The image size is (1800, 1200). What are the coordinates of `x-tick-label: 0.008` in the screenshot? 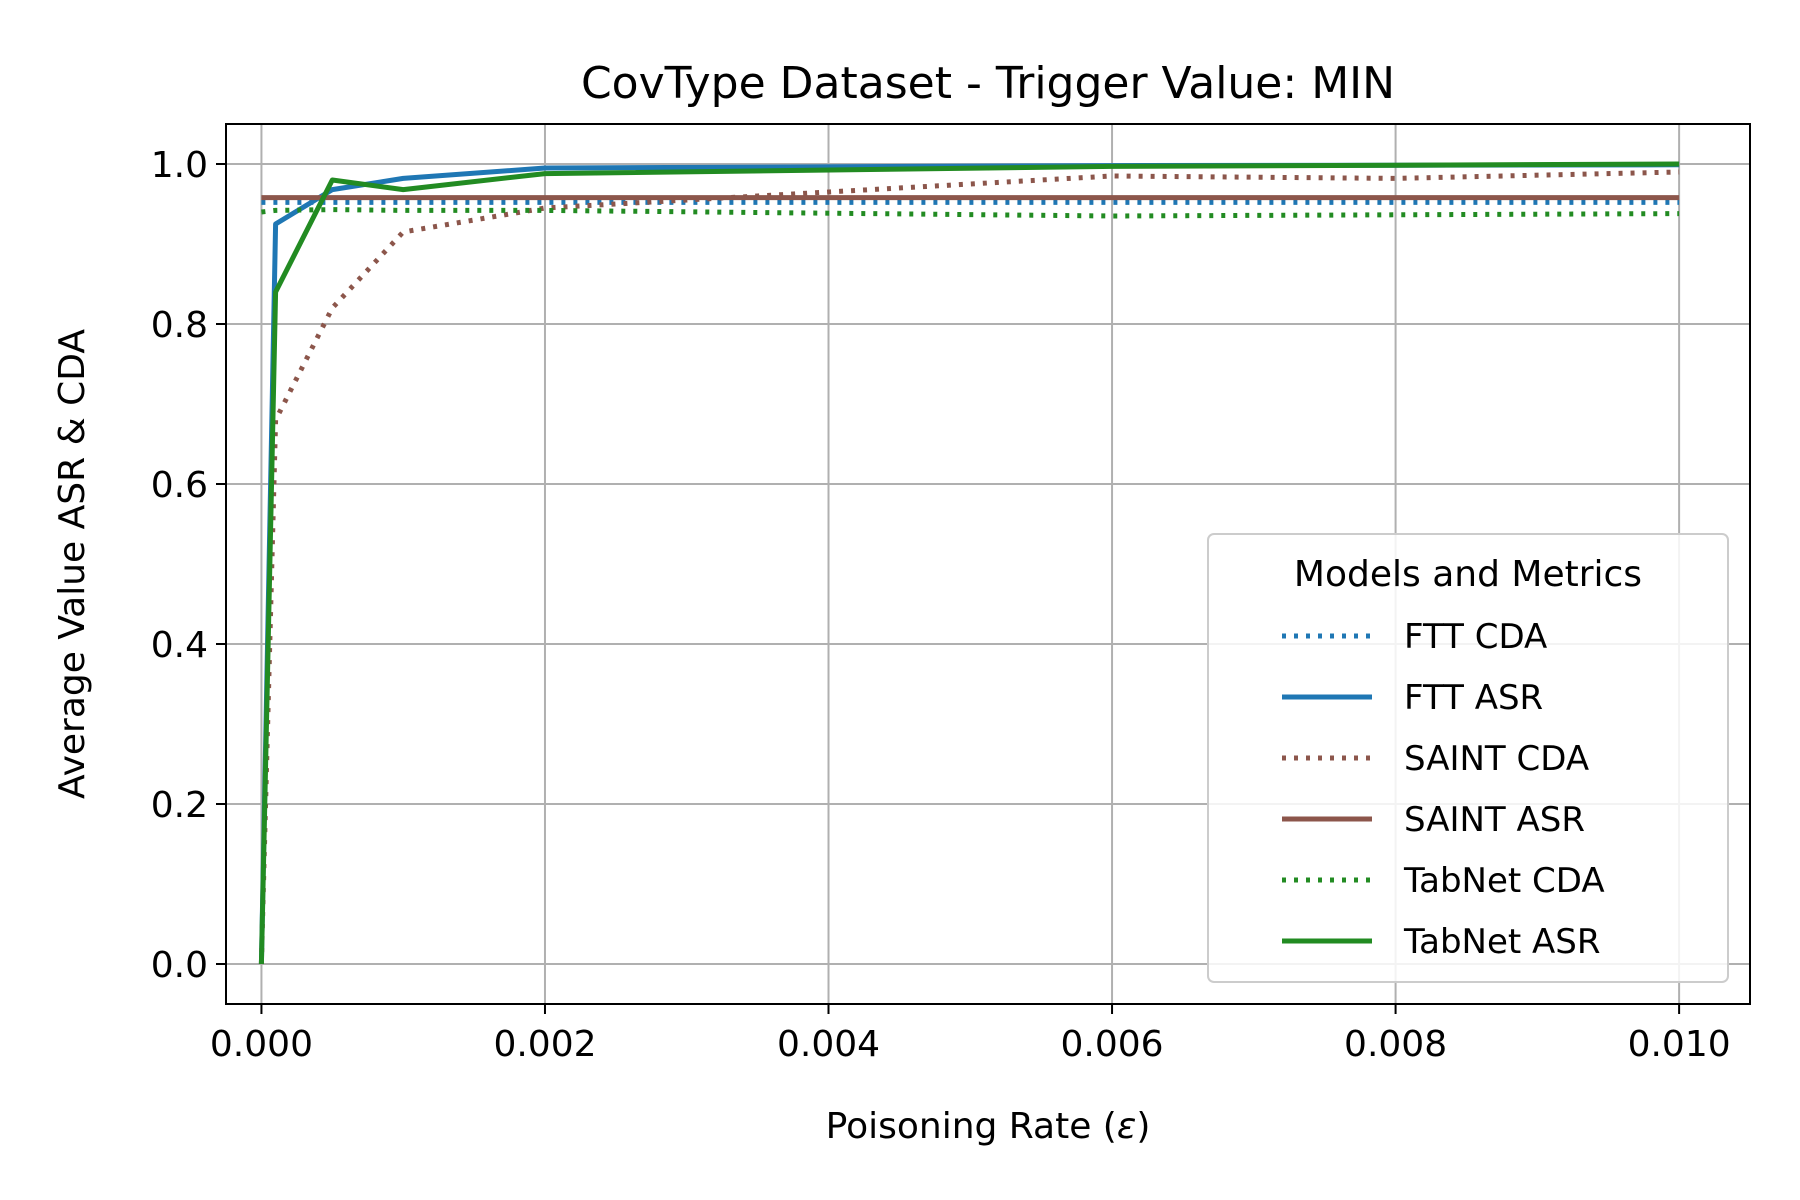 It's located at (1395, 1044).